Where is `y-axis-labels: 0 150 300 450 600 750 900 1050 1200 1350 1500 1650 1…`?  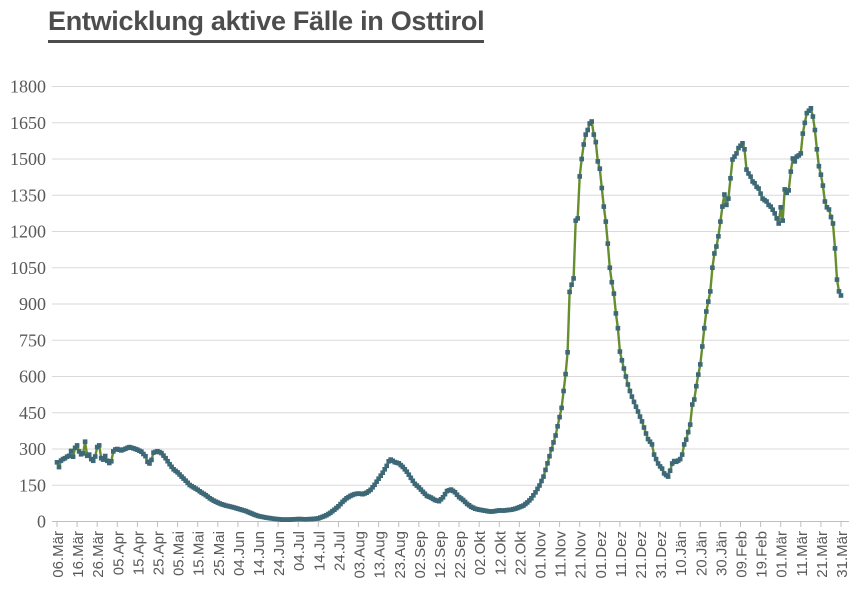
y-axis-labels: 0 150 300 450 600 750 900 1050 1200 1350 1500 1650 1… is located at coordinates (28, 304).